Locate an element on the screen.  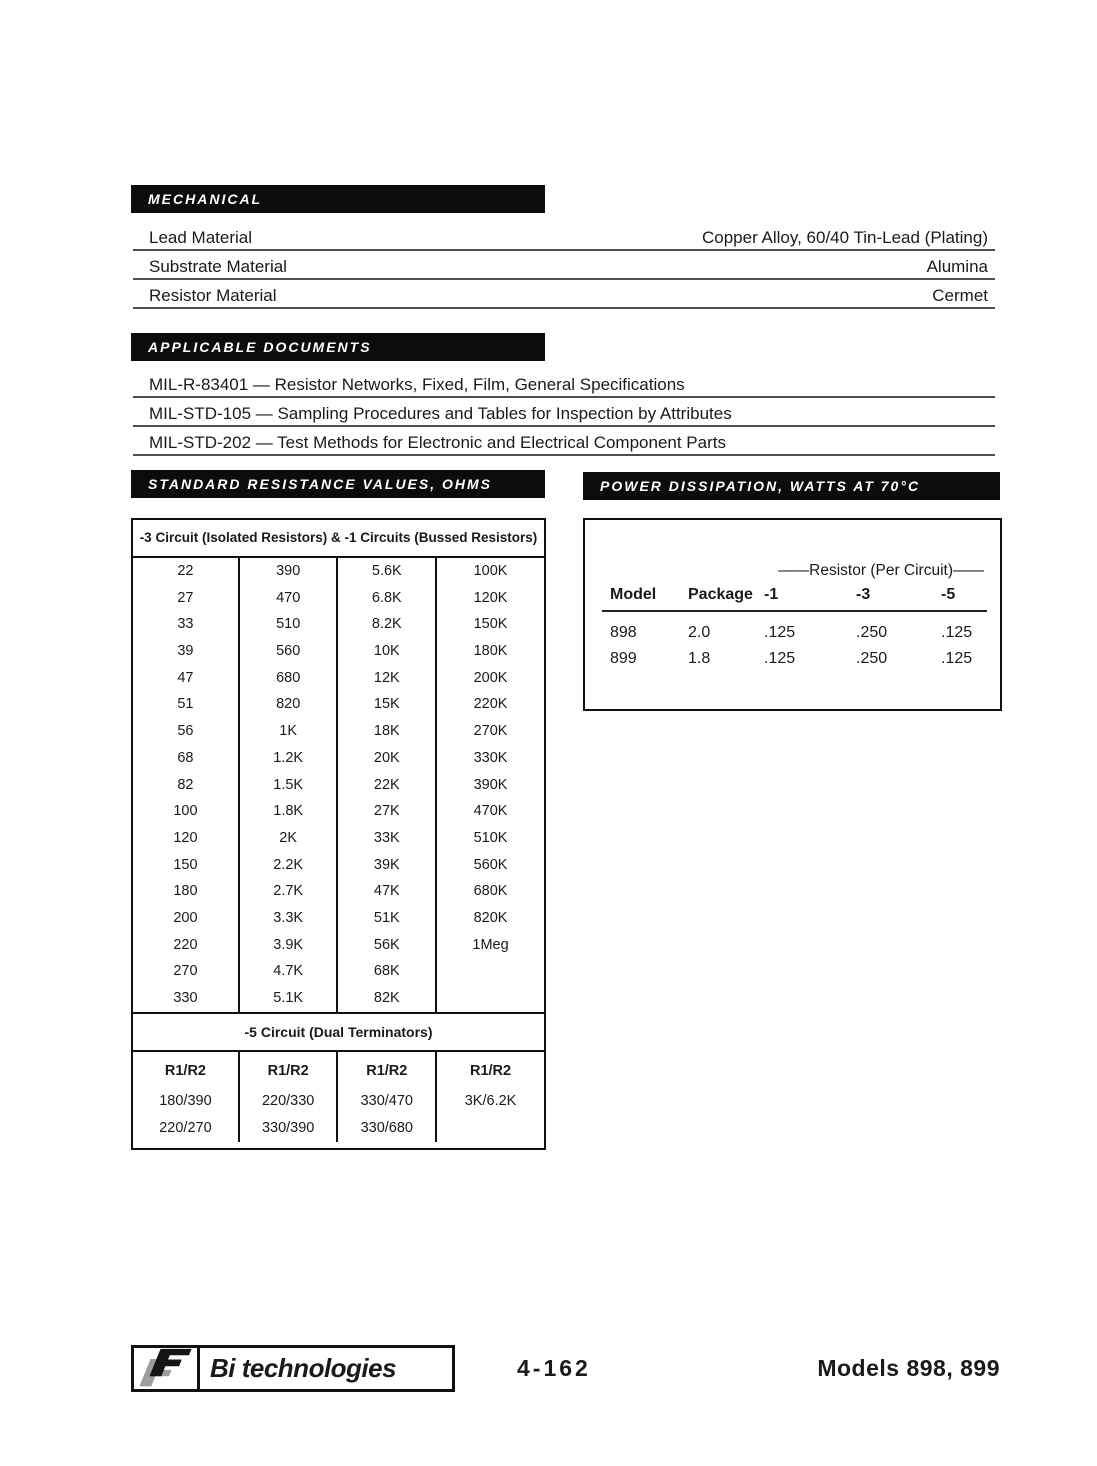
resistance-value: 15K is located at coordinates (388, 705).